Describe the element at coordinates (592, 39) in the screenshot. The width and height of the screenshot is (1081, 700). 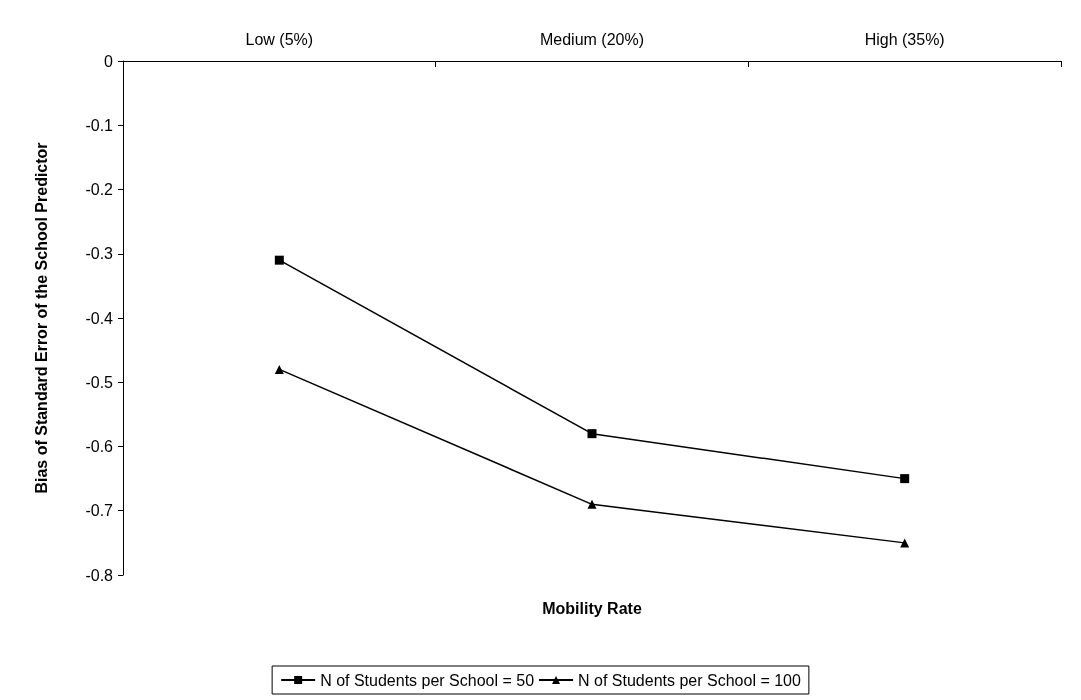
I see `x-tick-label: Medium (20%)` at that location.